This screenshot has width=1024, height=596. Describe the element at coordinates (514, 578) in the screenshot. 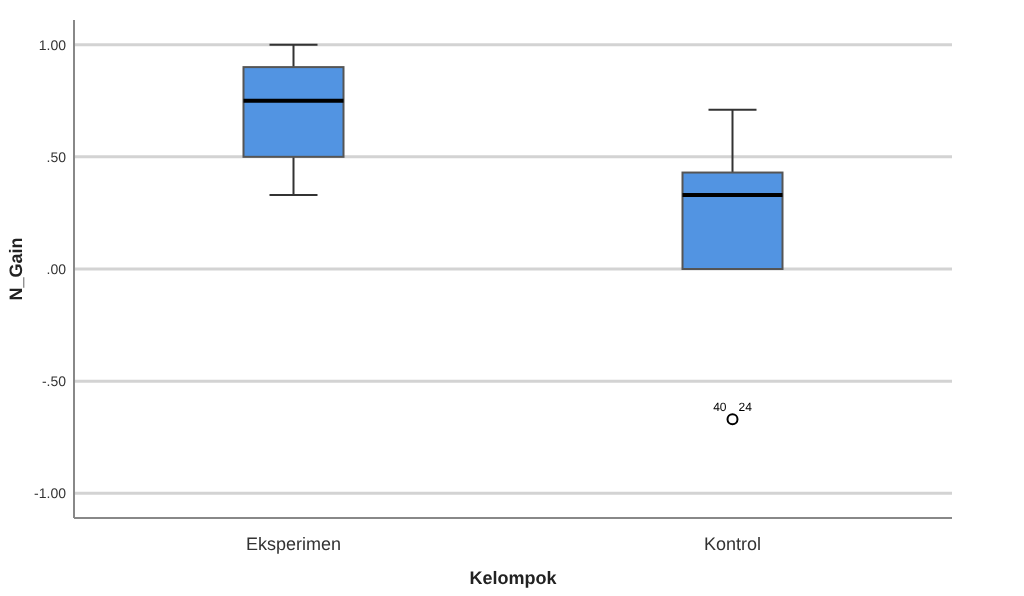

I see `x-axis-title: Kelompok` at that location.